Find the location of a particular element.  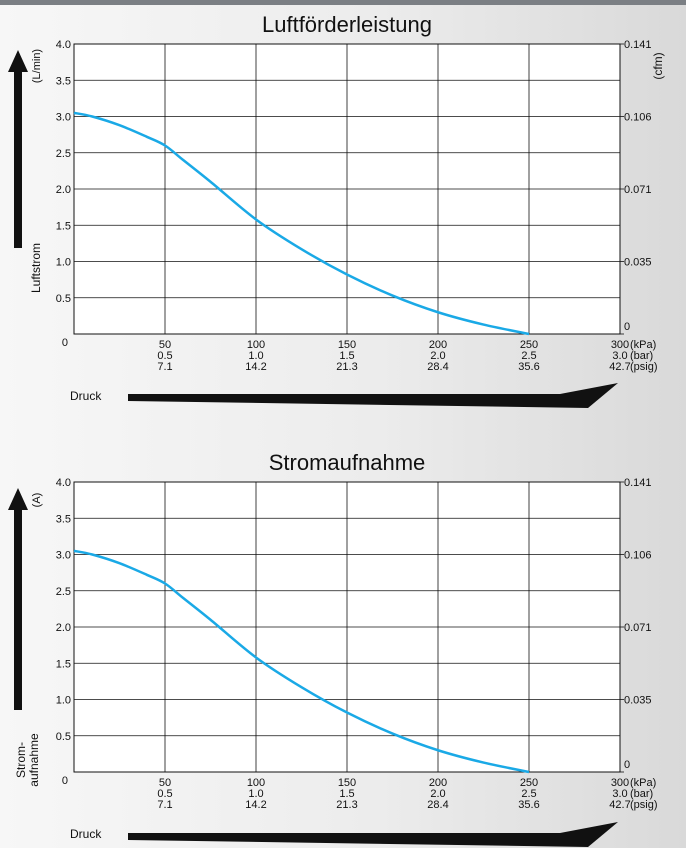

chart-title: Stromaufnahme is located at coordinates (347, 462).